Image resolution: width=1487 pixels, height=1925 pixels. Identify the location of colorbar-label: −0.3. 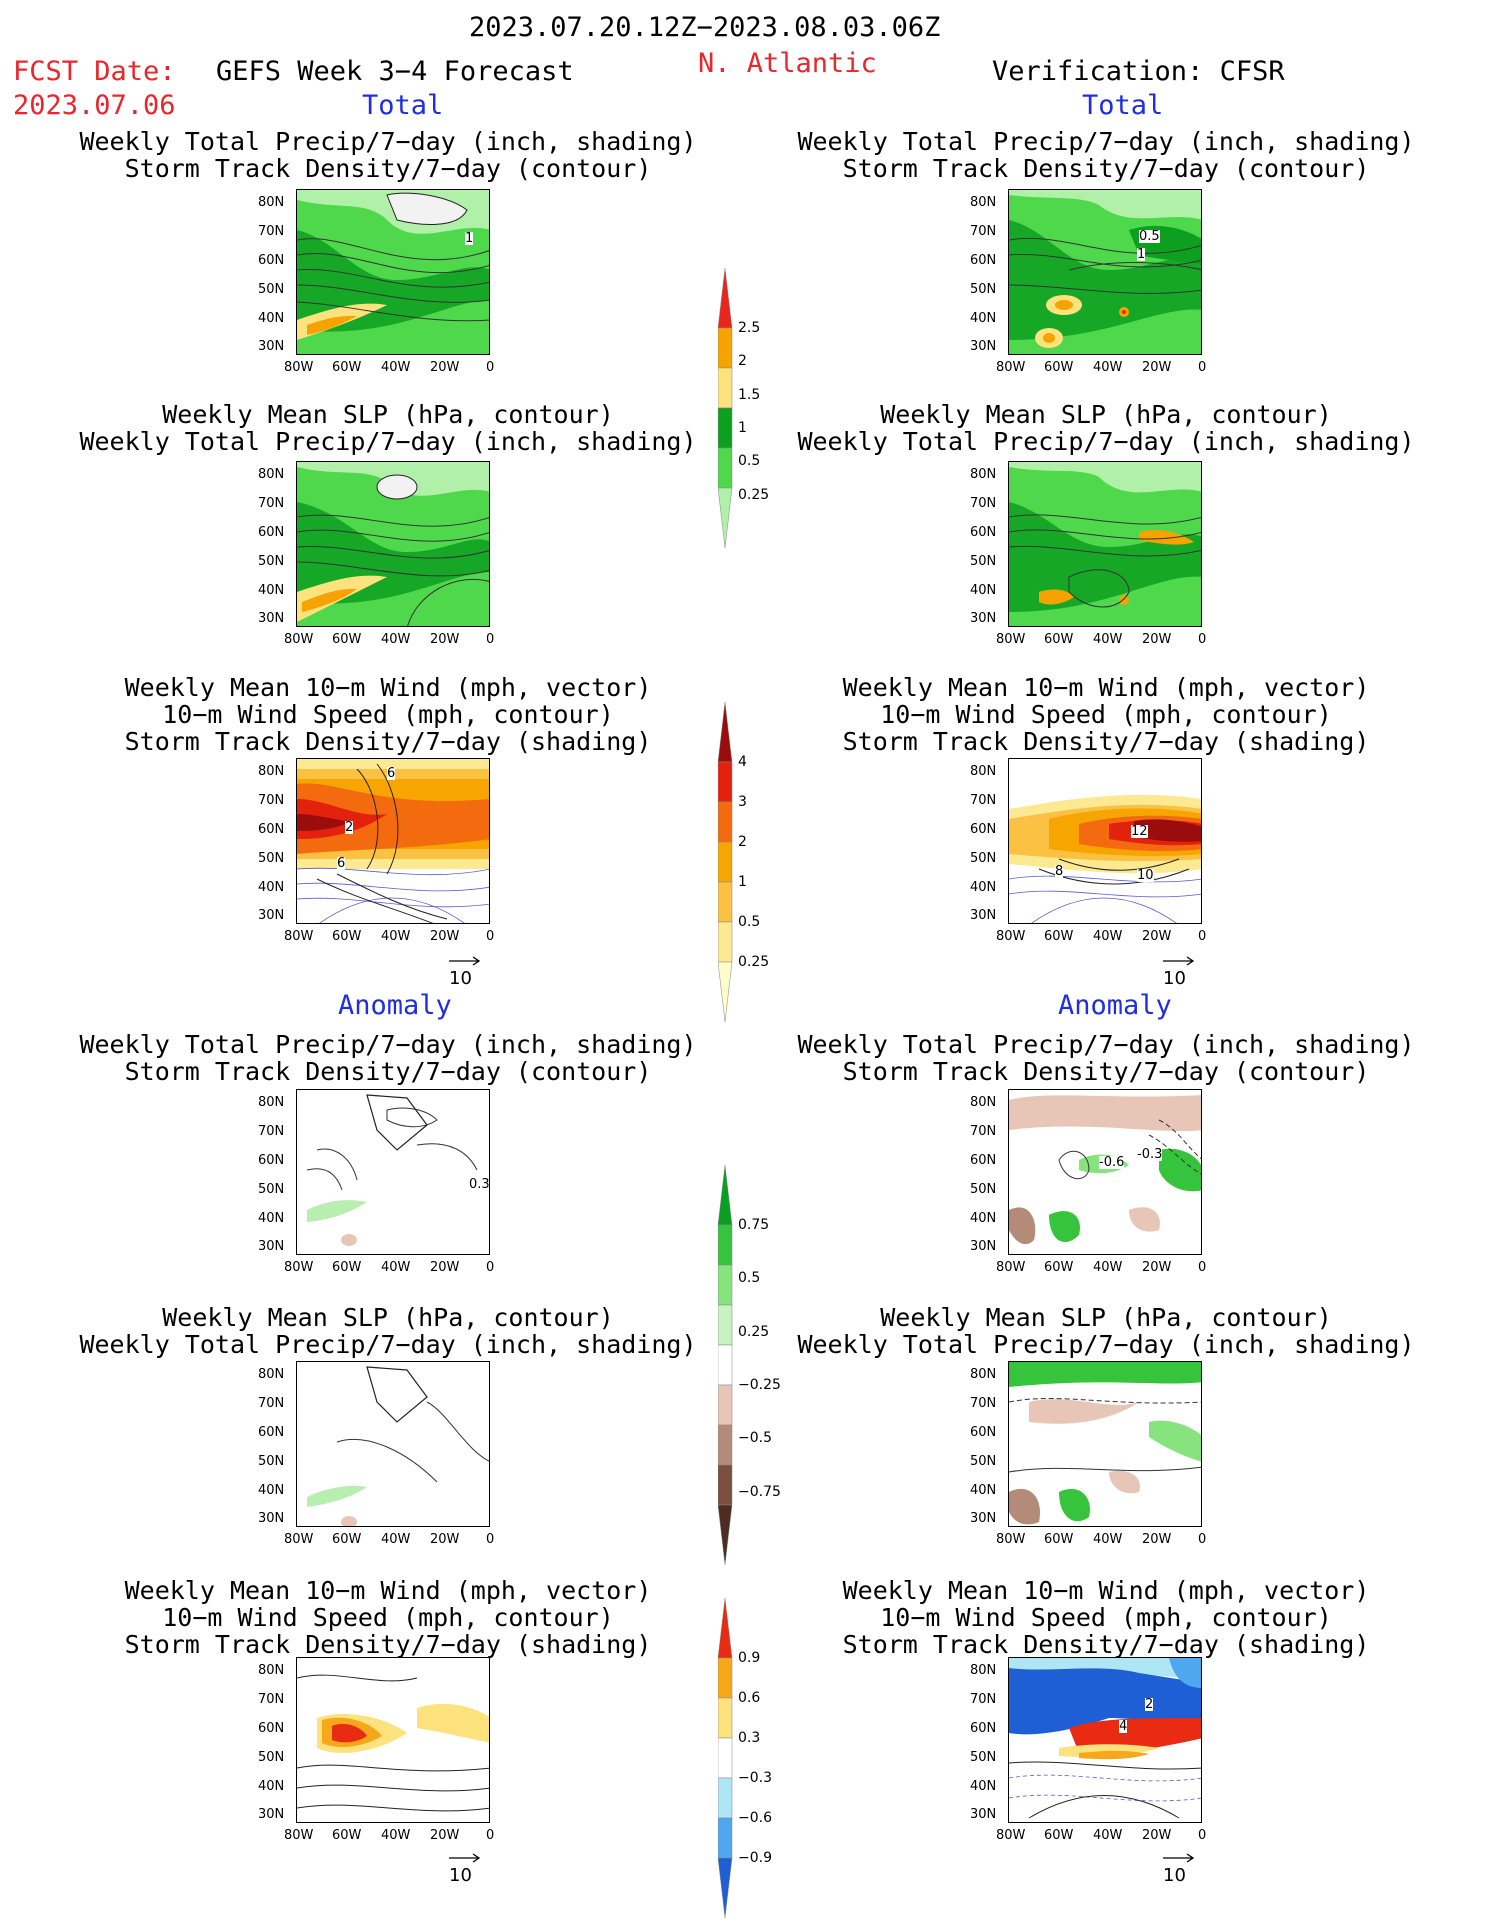
(755, 1778).